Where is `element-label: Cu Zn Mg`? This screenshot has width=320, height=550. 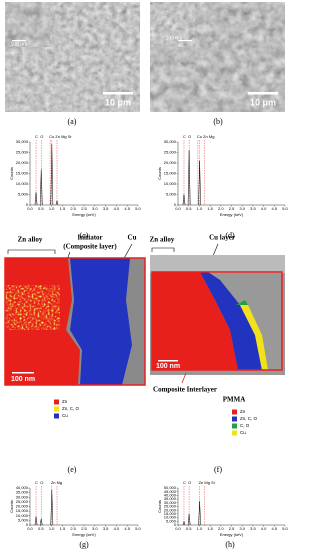 element-label: Cu Zn Mg is located at coordinates (206, 136).